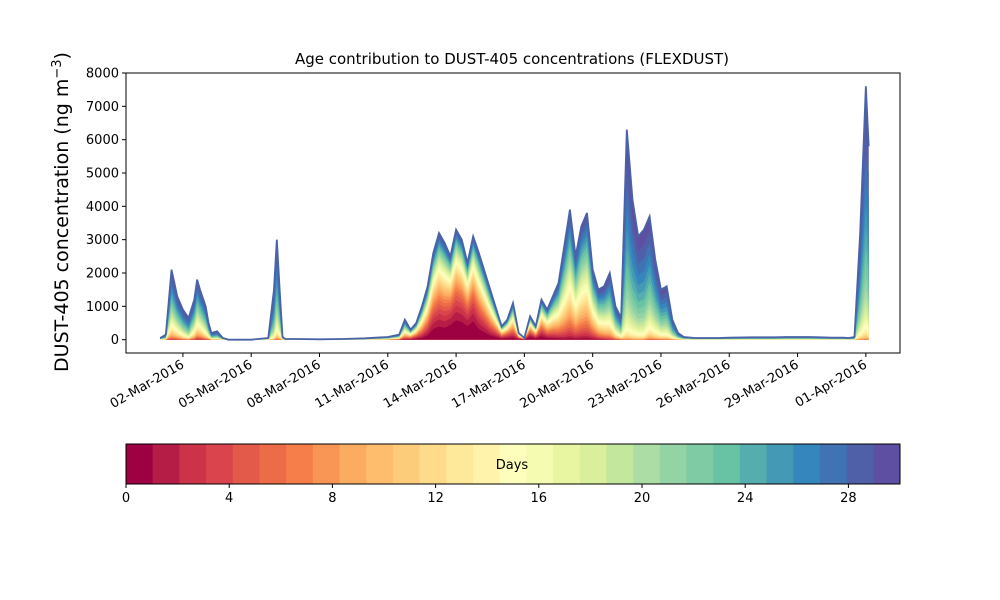 This screenshot has width=1000, height=600. What do you see at coordinates (102, 207) in the screenshot?
I see `y-tick-label: 4000` at bounding box center [102, 207].